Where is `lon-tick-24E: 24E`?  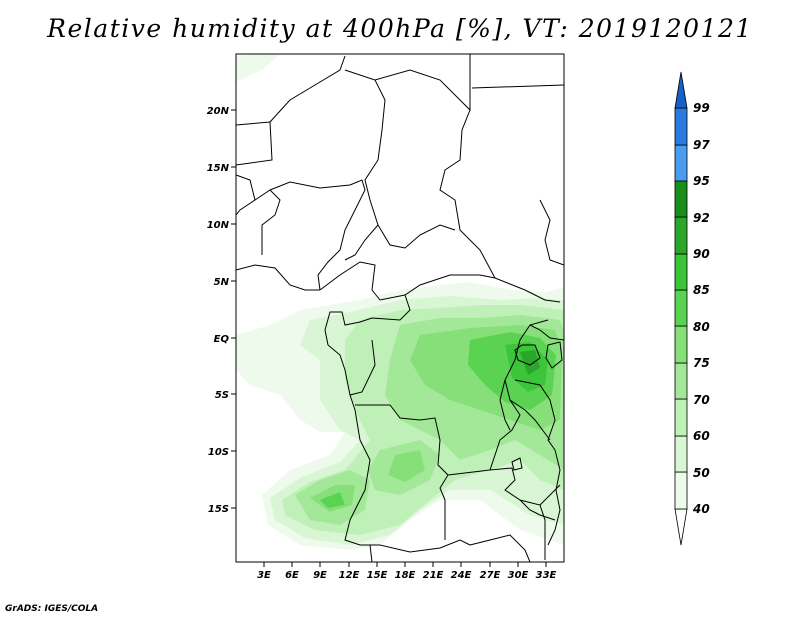 lon-tick-24E: 24E is located at coordinates (461, 571).